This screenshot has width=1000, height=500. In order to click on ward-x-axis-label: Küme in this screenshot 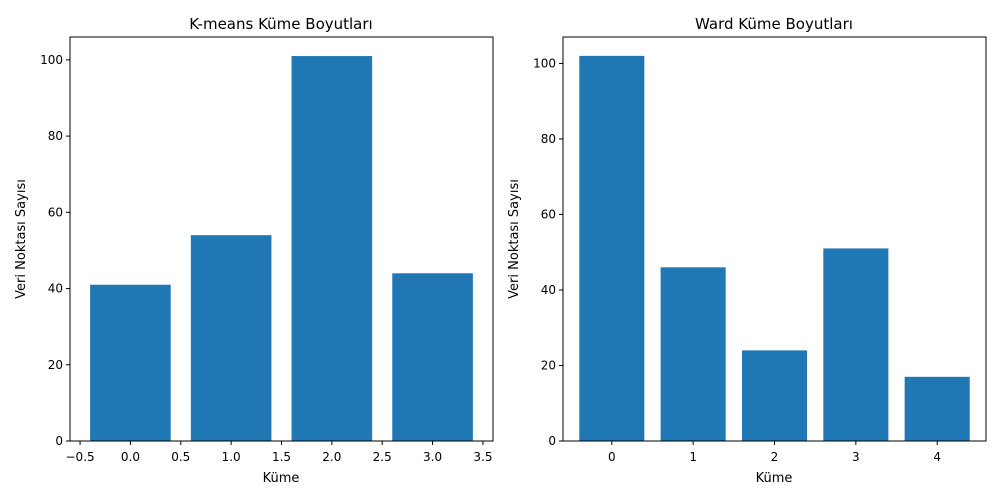, I will do `click(774, 478)`.